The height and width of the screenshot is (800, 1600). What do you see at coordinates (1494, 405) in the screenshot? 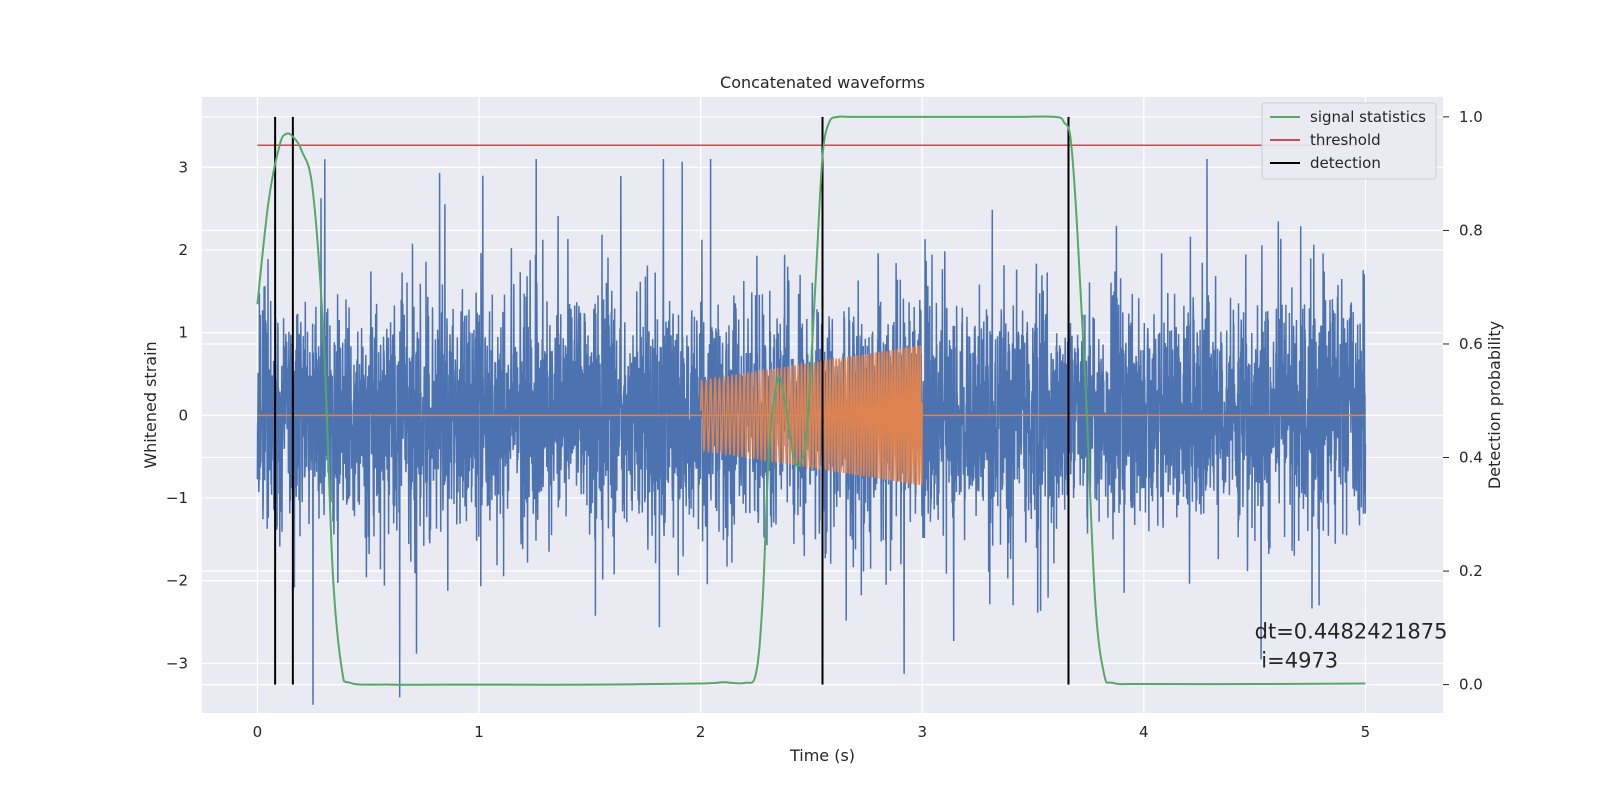
I see `y2-axis-title: Detection probability` at bounding box center [1494, 405].